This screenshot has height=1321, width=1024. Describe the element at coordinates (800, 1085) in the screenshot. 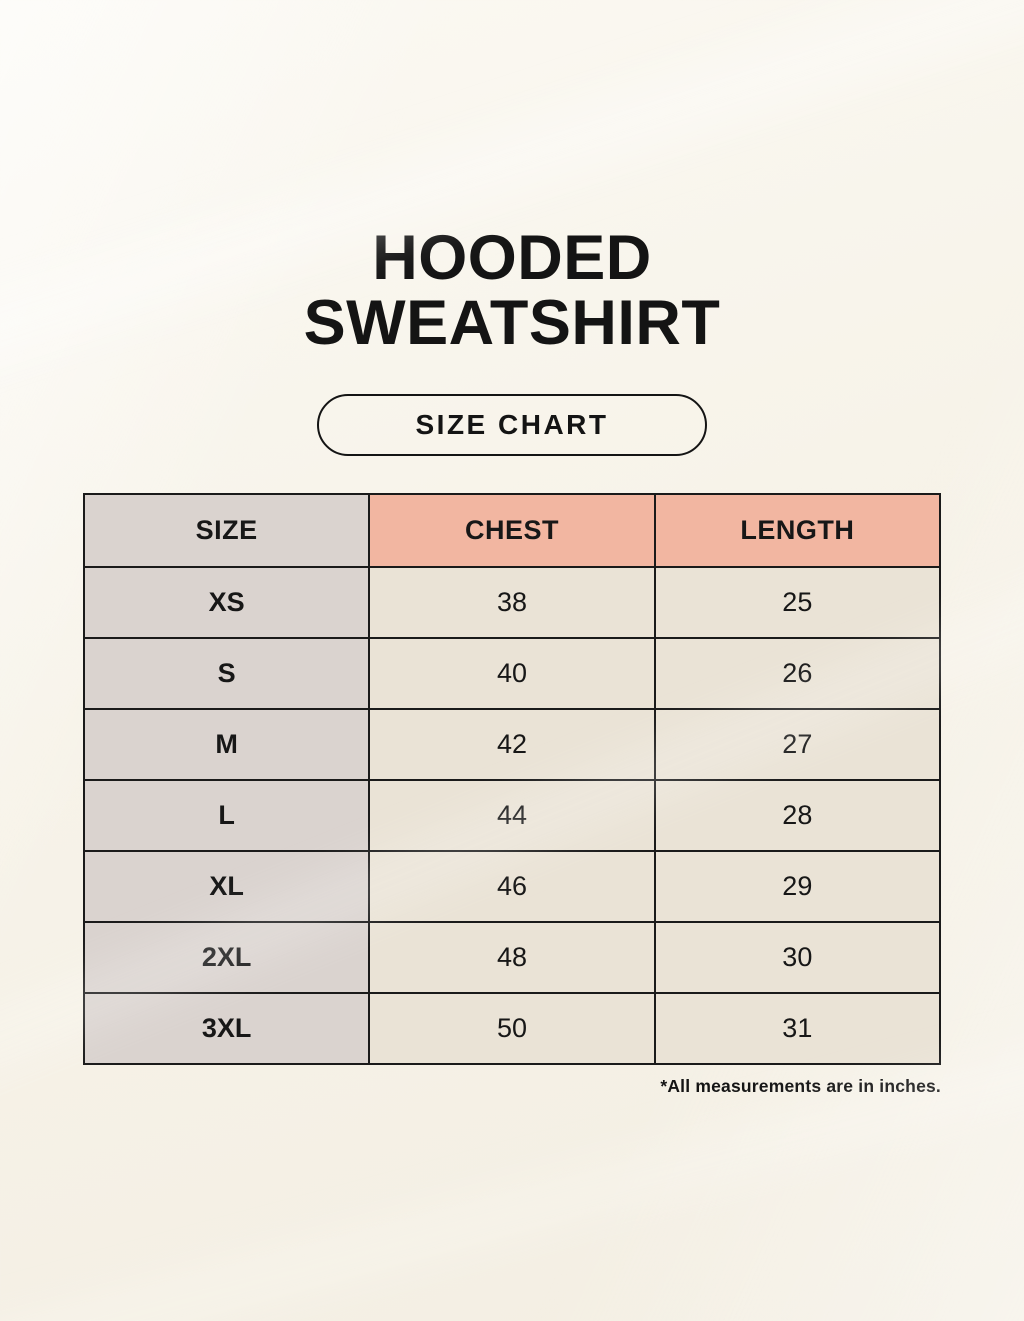

I see `measurements-footnote: *All measurements are in inches.` at that location.